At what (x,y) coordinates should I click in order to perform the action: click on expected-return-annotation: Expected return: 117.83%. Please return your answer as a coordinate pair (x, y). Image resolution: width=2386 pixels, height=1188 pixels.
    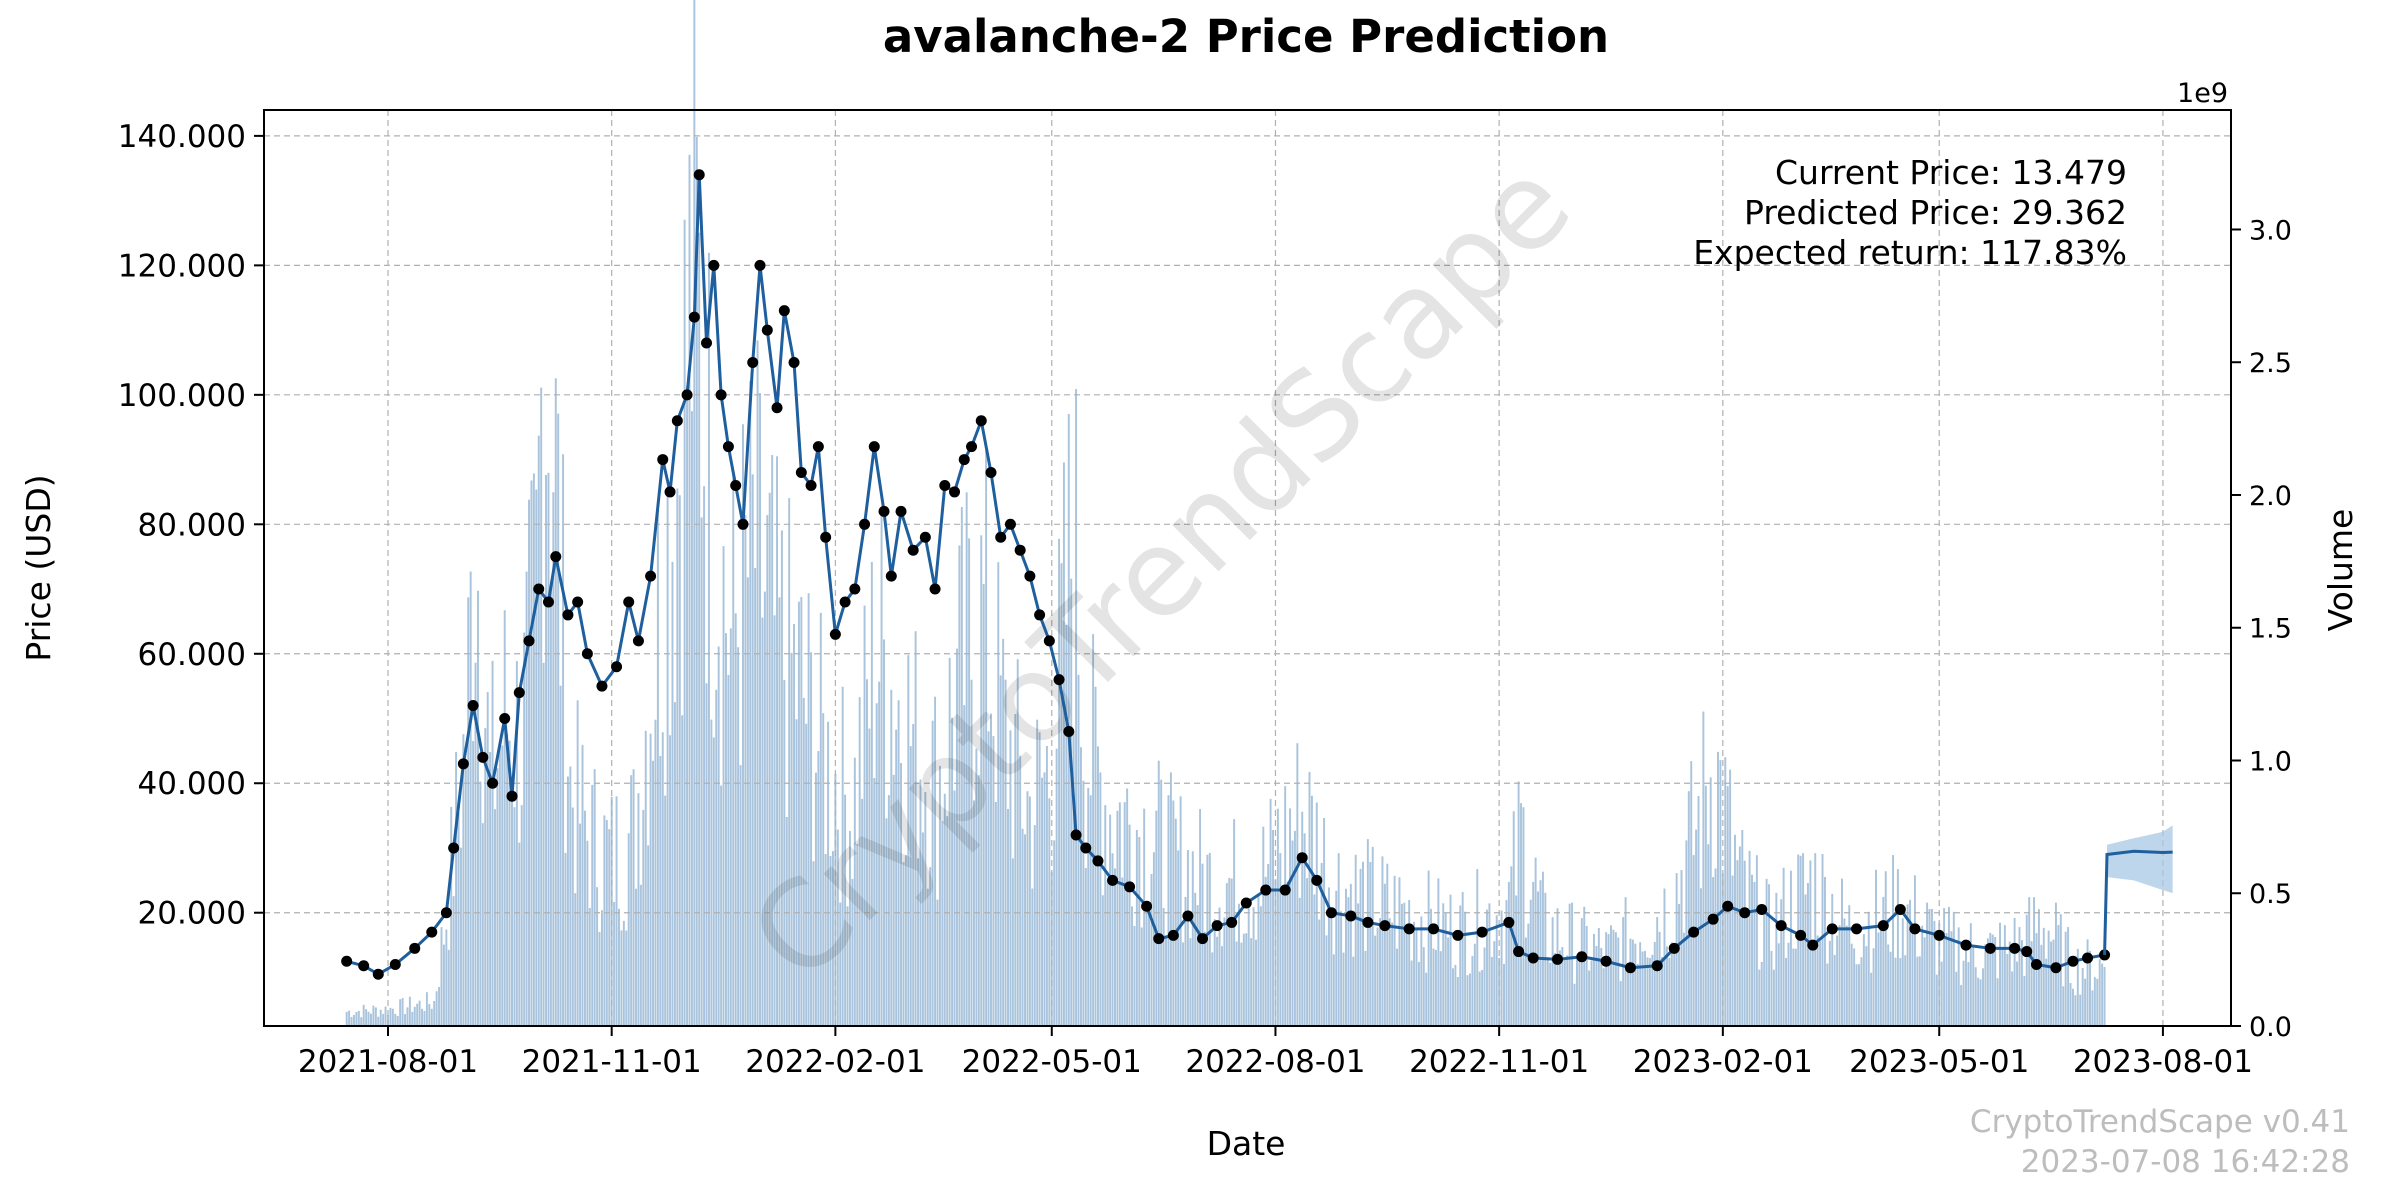
    Looking at the image, I should click on (1910, 252).